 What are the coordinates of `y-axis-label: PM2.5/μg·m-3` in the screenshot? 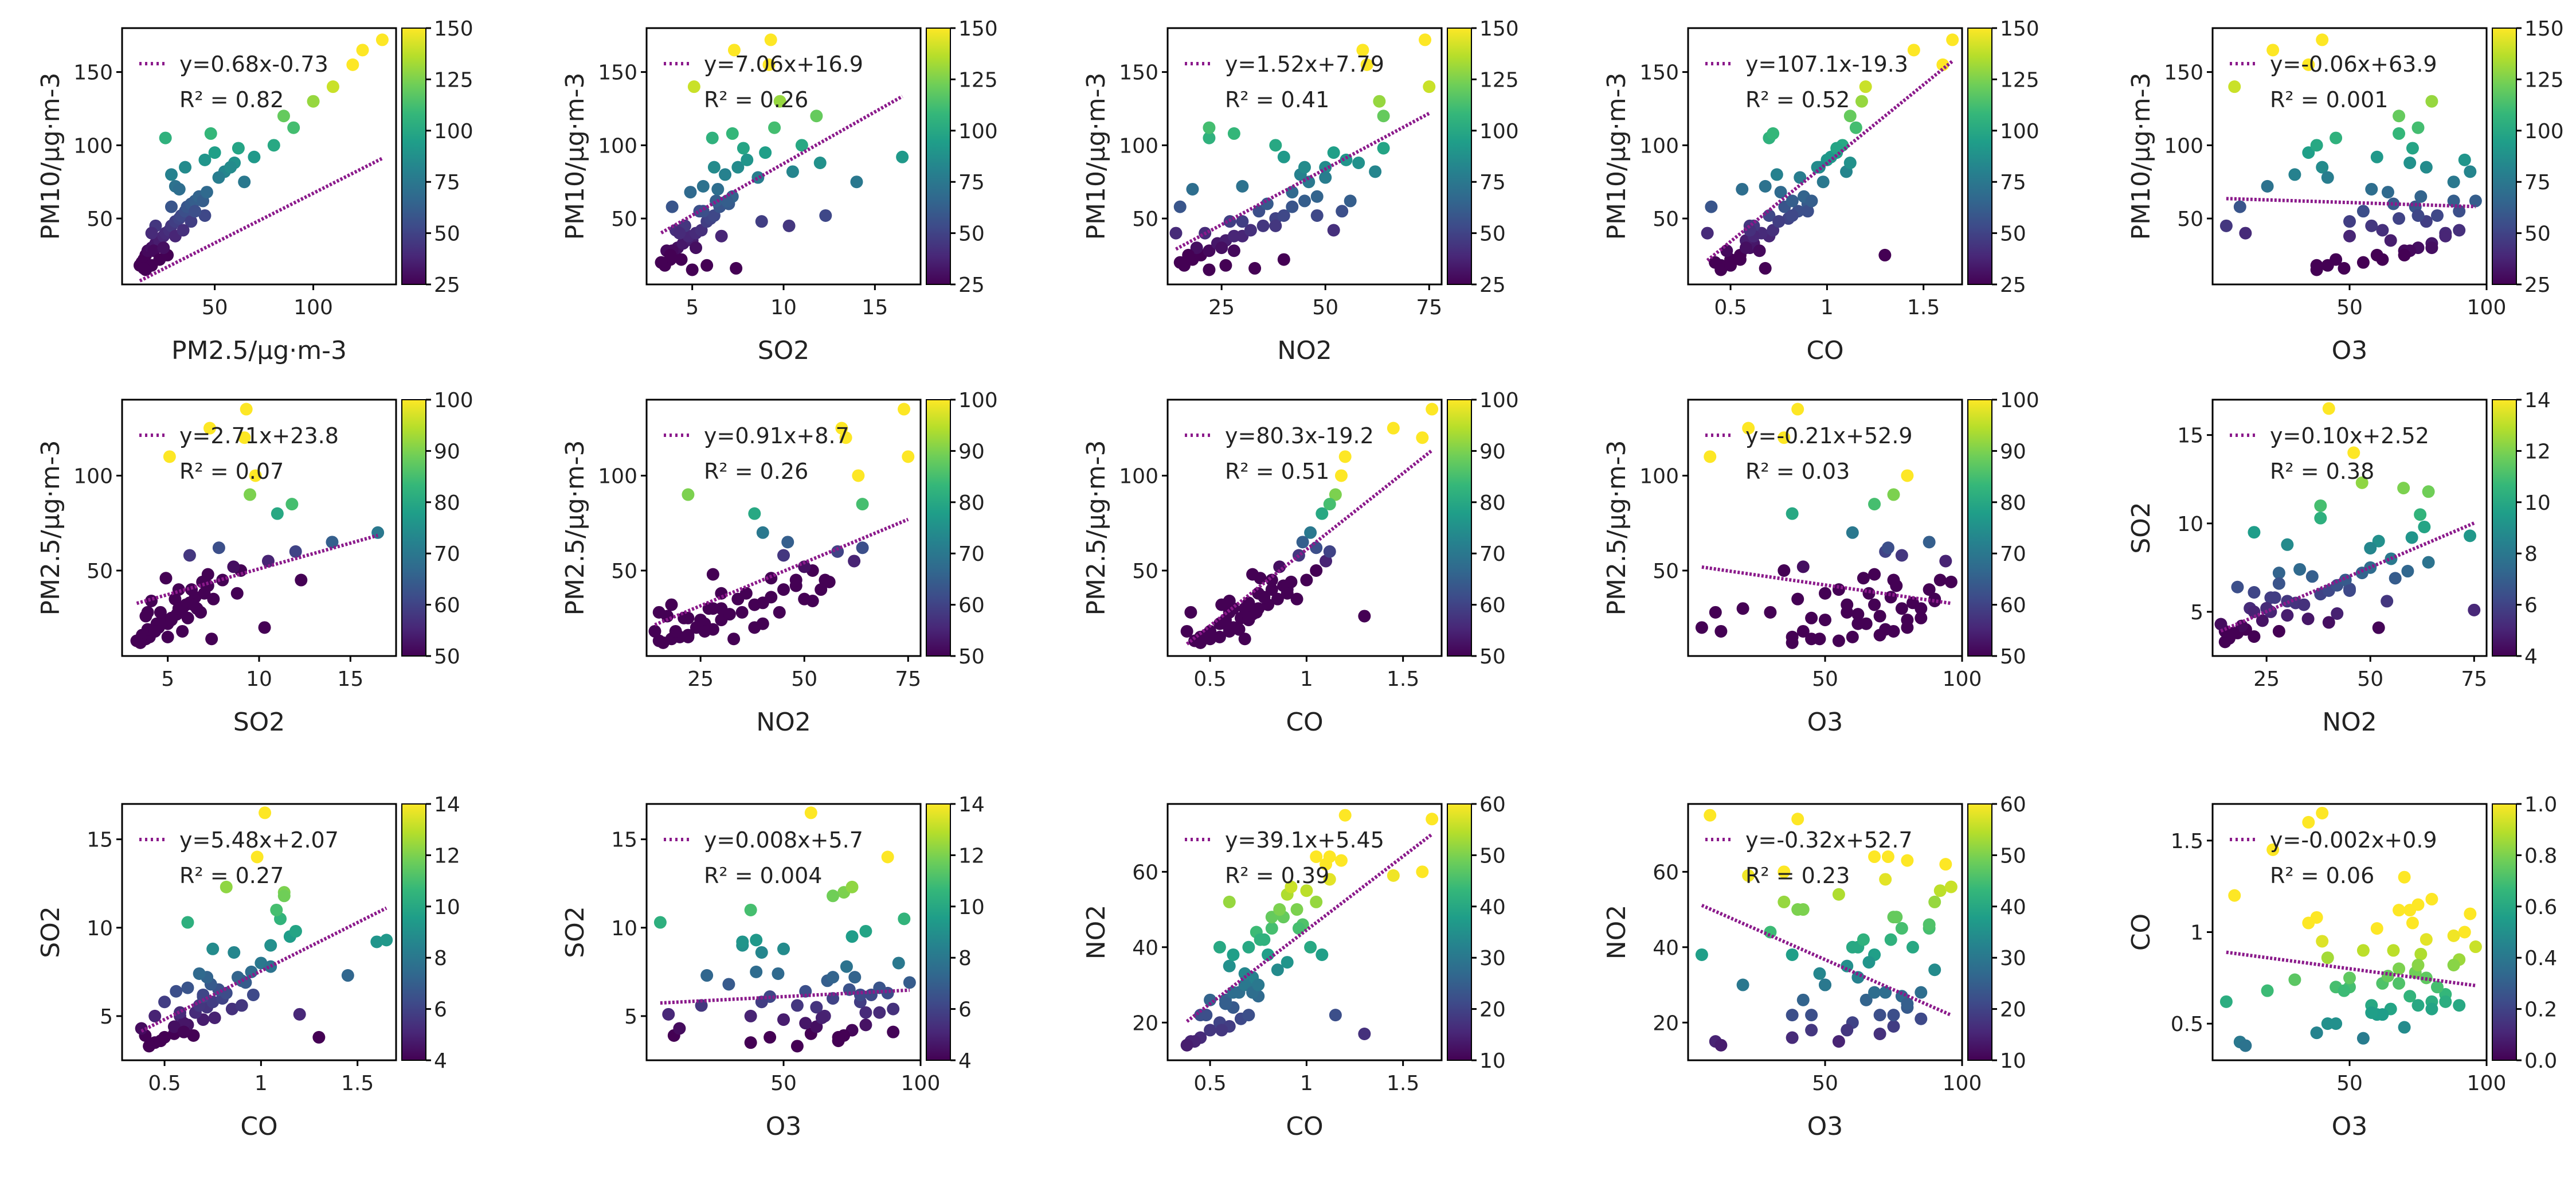 It's located at (50, 528).